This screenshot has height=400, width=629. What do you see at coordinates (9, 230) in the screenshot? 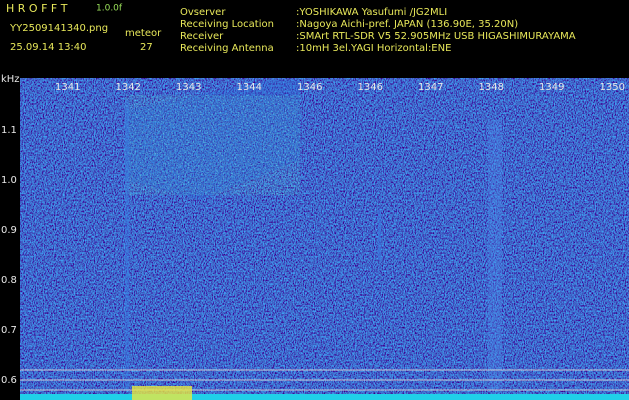
I see `y-tick-label: 0.9` at bounding box center [9, 230].